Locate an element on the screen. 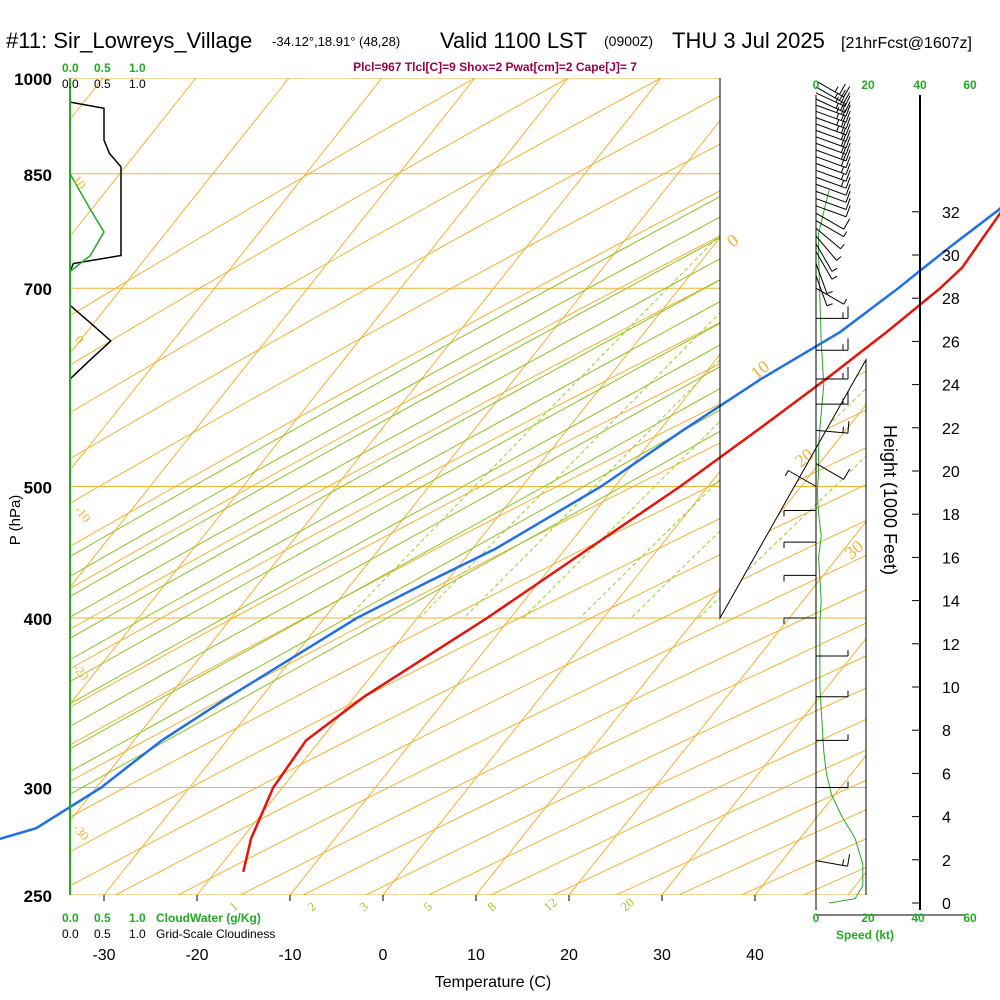 The image size is (1000, 1000). isotherm-label: 20 is located at coordinates (804, 457).